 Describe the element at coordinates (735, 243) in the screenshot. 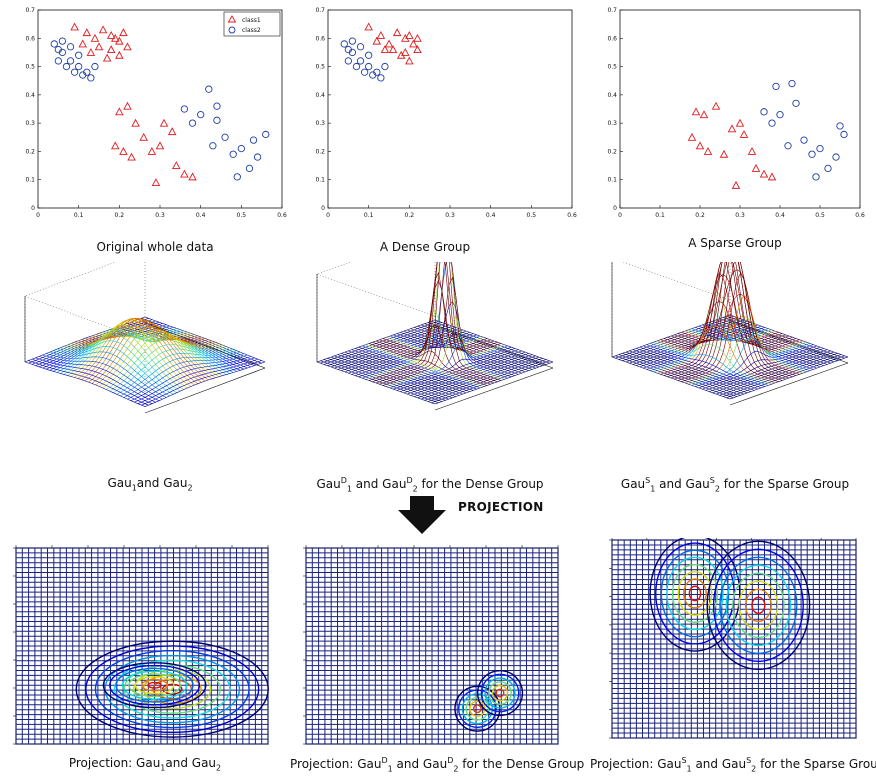

I see `caption-sparse-group: A Sparse Group` at that location.